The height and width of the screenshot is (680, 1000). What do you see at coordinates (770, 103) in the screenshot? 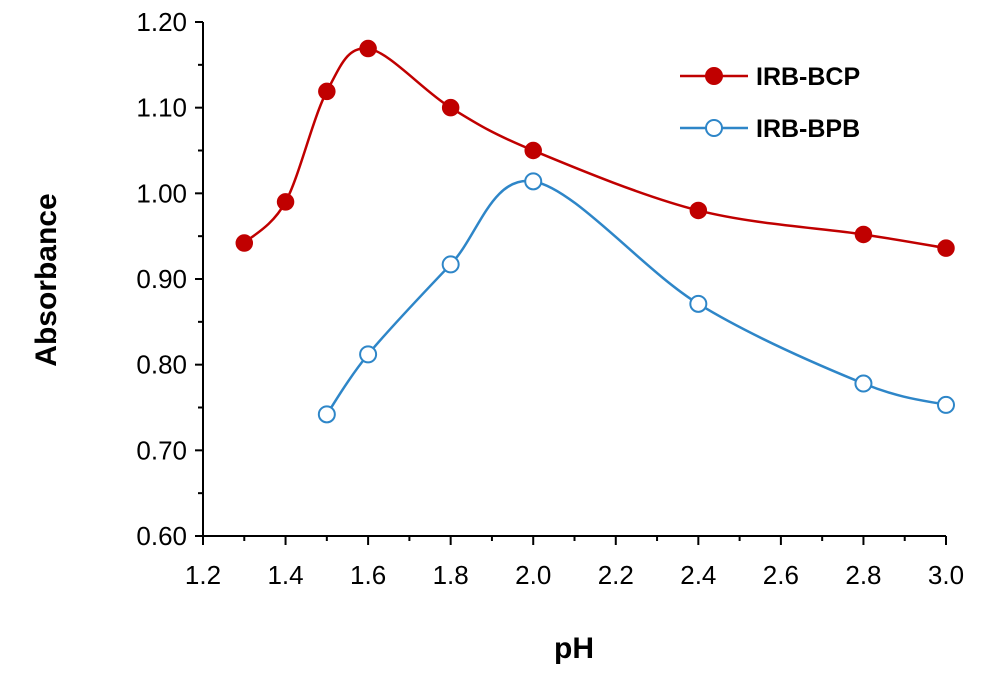
I see `legend: IRB-BCP IRB-BPB` at bounding box center [770, 103].